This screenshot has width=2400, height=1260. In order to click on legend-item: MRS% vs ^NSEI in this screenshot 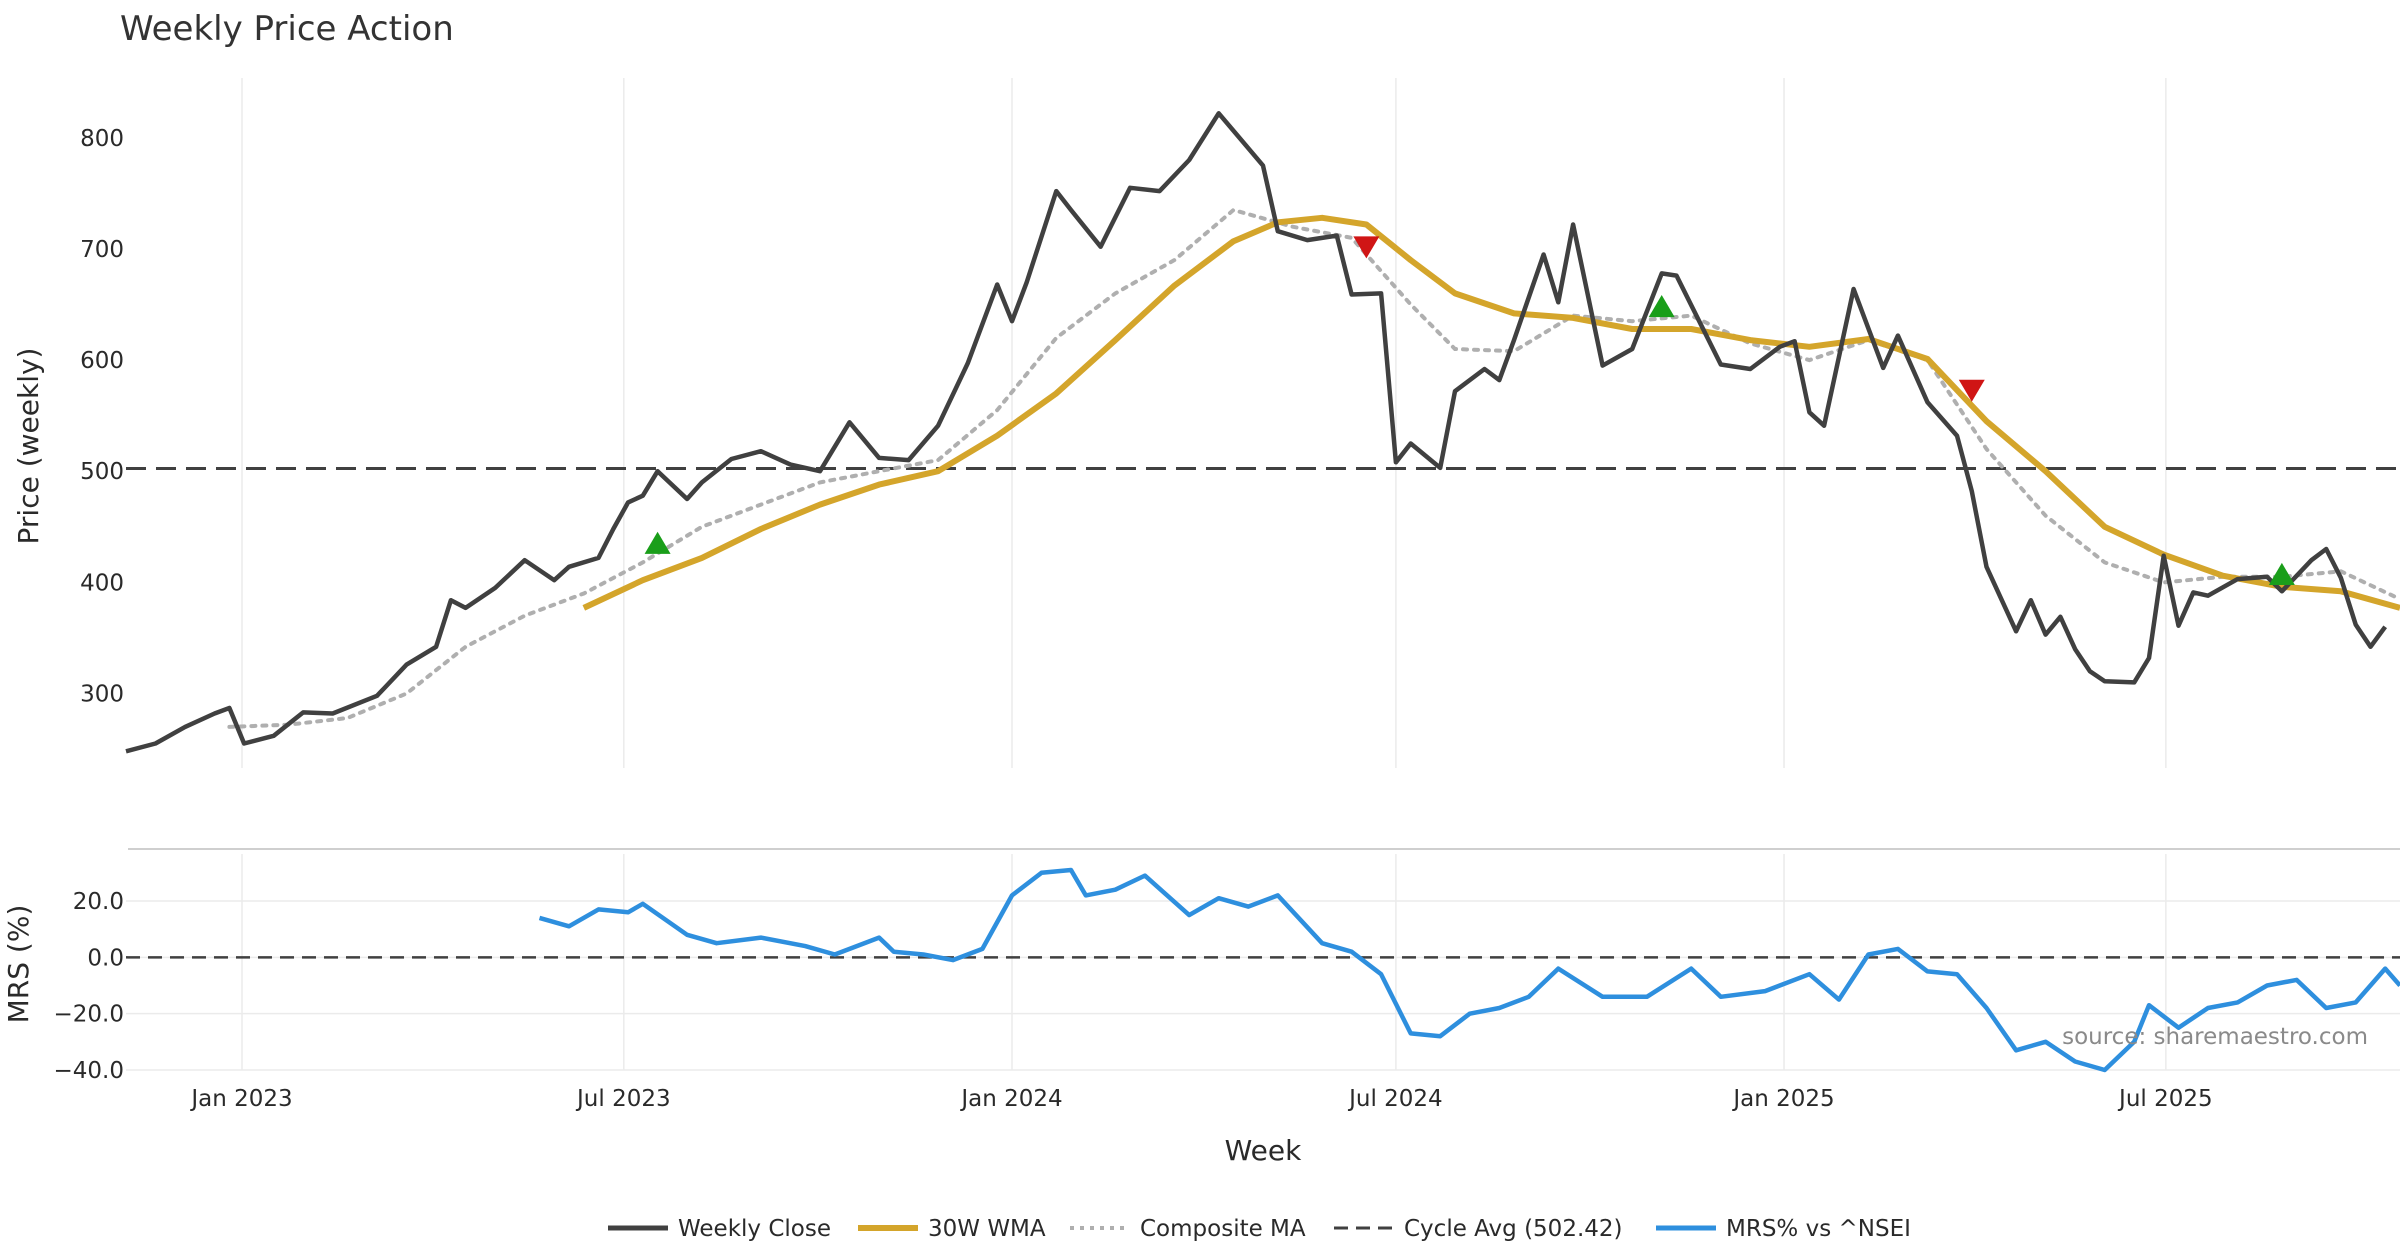, I will do `click(1783, 1229)`.